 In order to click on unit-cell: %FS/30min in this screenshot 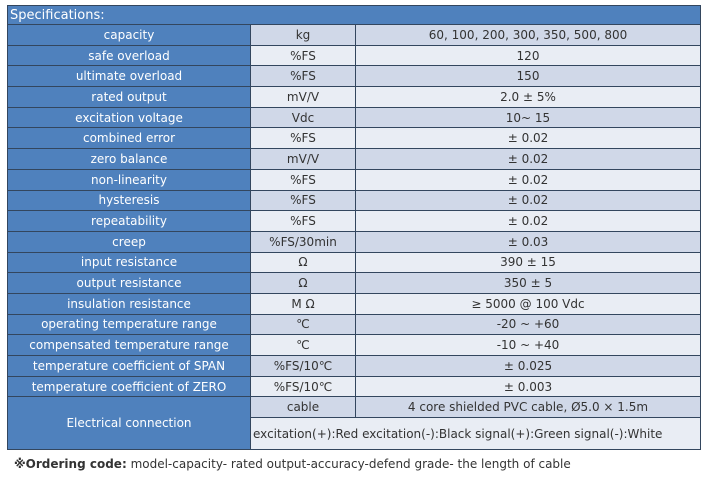, I will do `click(303, 241)`.